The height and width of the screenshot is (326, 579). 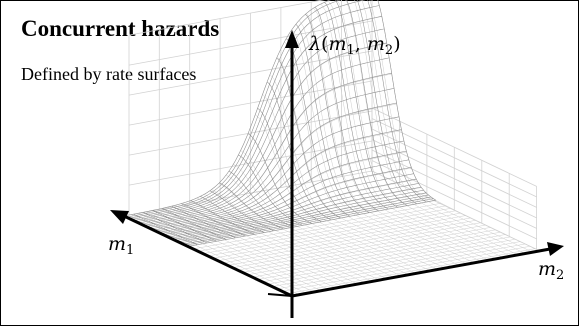 I want to click on origin-tick, so click(x=280, y=295).